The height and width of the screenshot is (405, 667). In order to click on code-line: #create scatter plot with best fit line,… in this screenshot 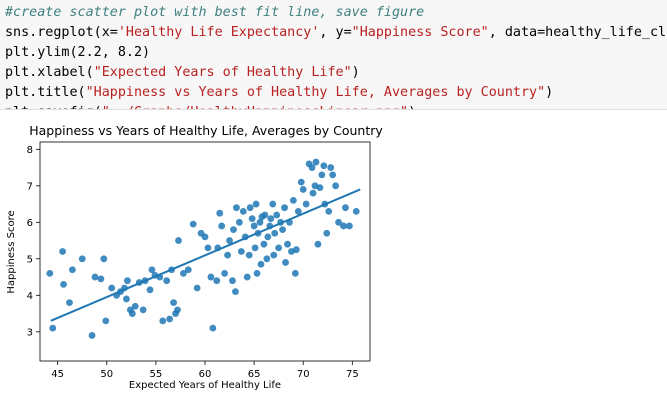, I will do `click(336, 13)`.